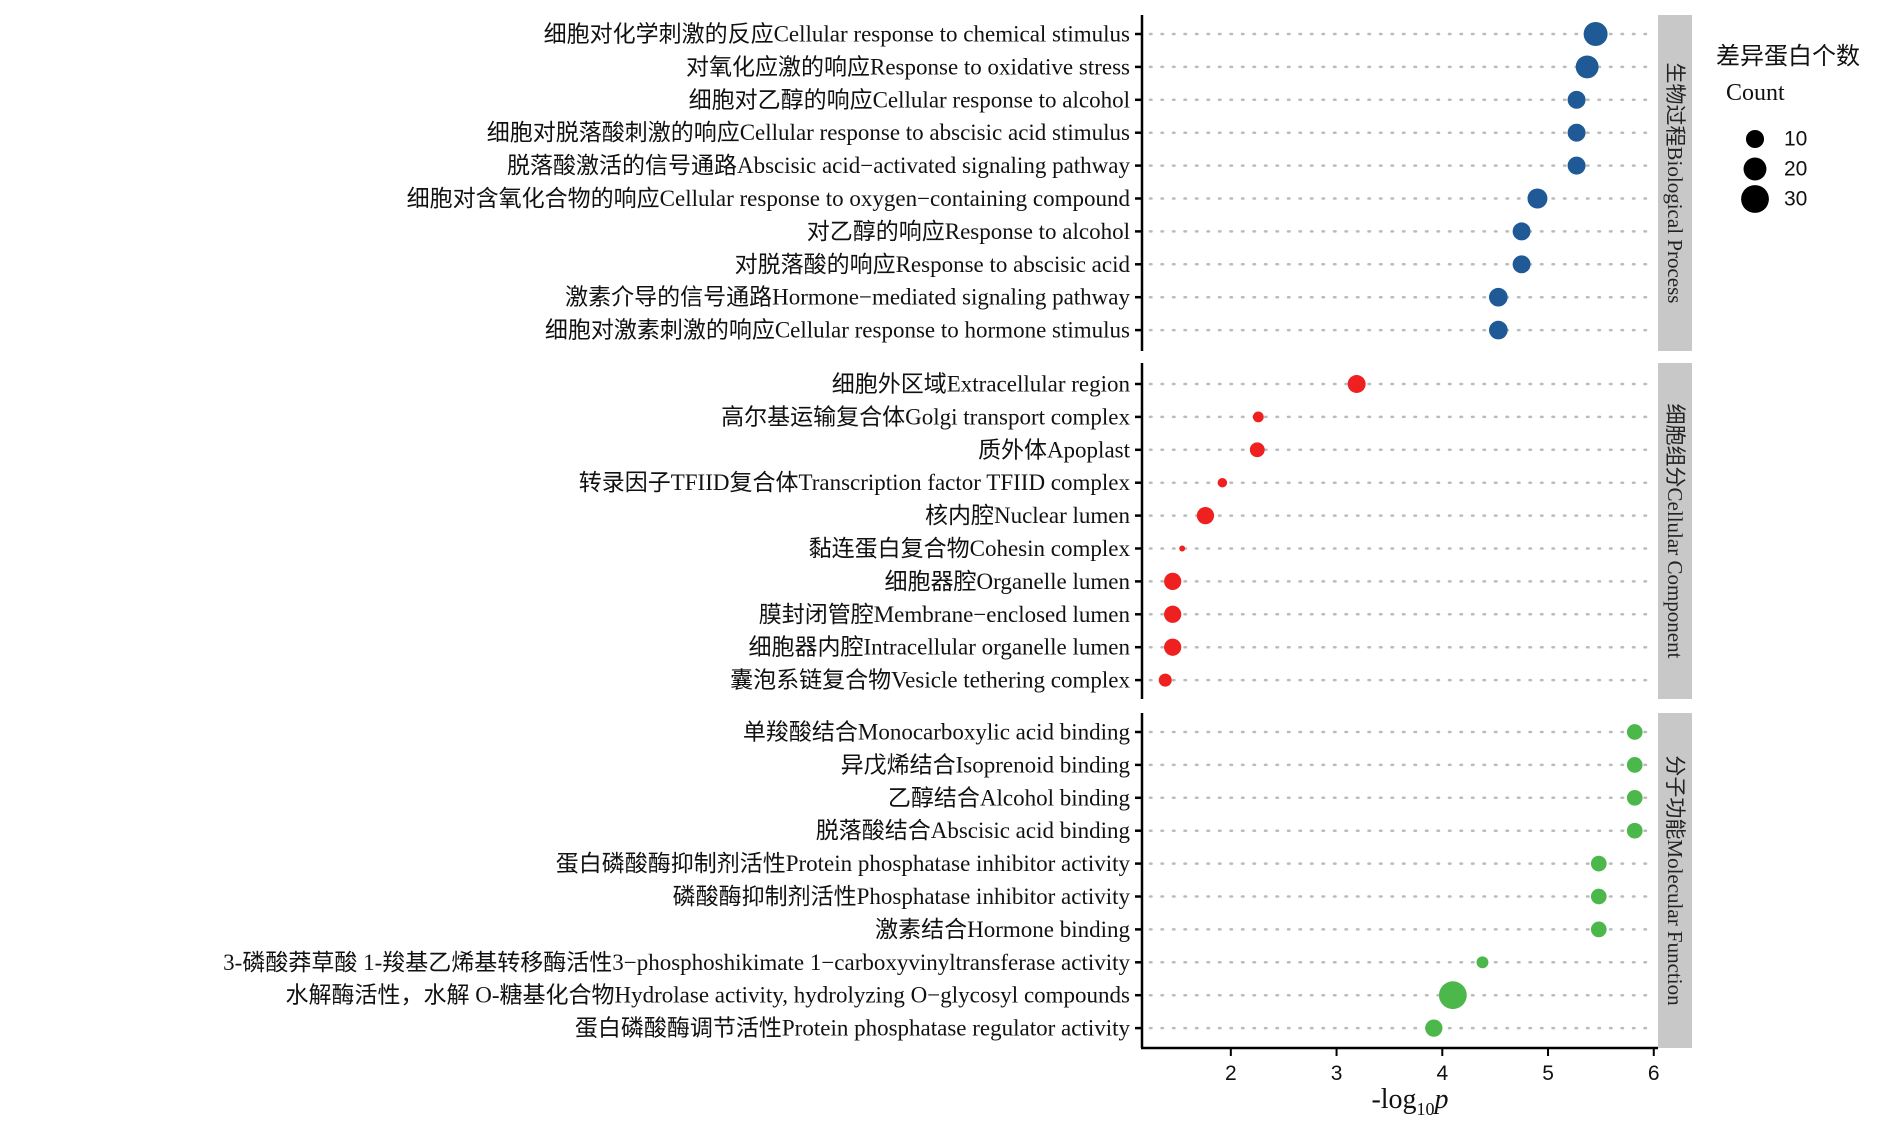 This screenshot has width=1890, height=1122. I want to click on y-tick-label: 细胞对乙醇的响应Cellular response to alcohol, so click(909, 99).